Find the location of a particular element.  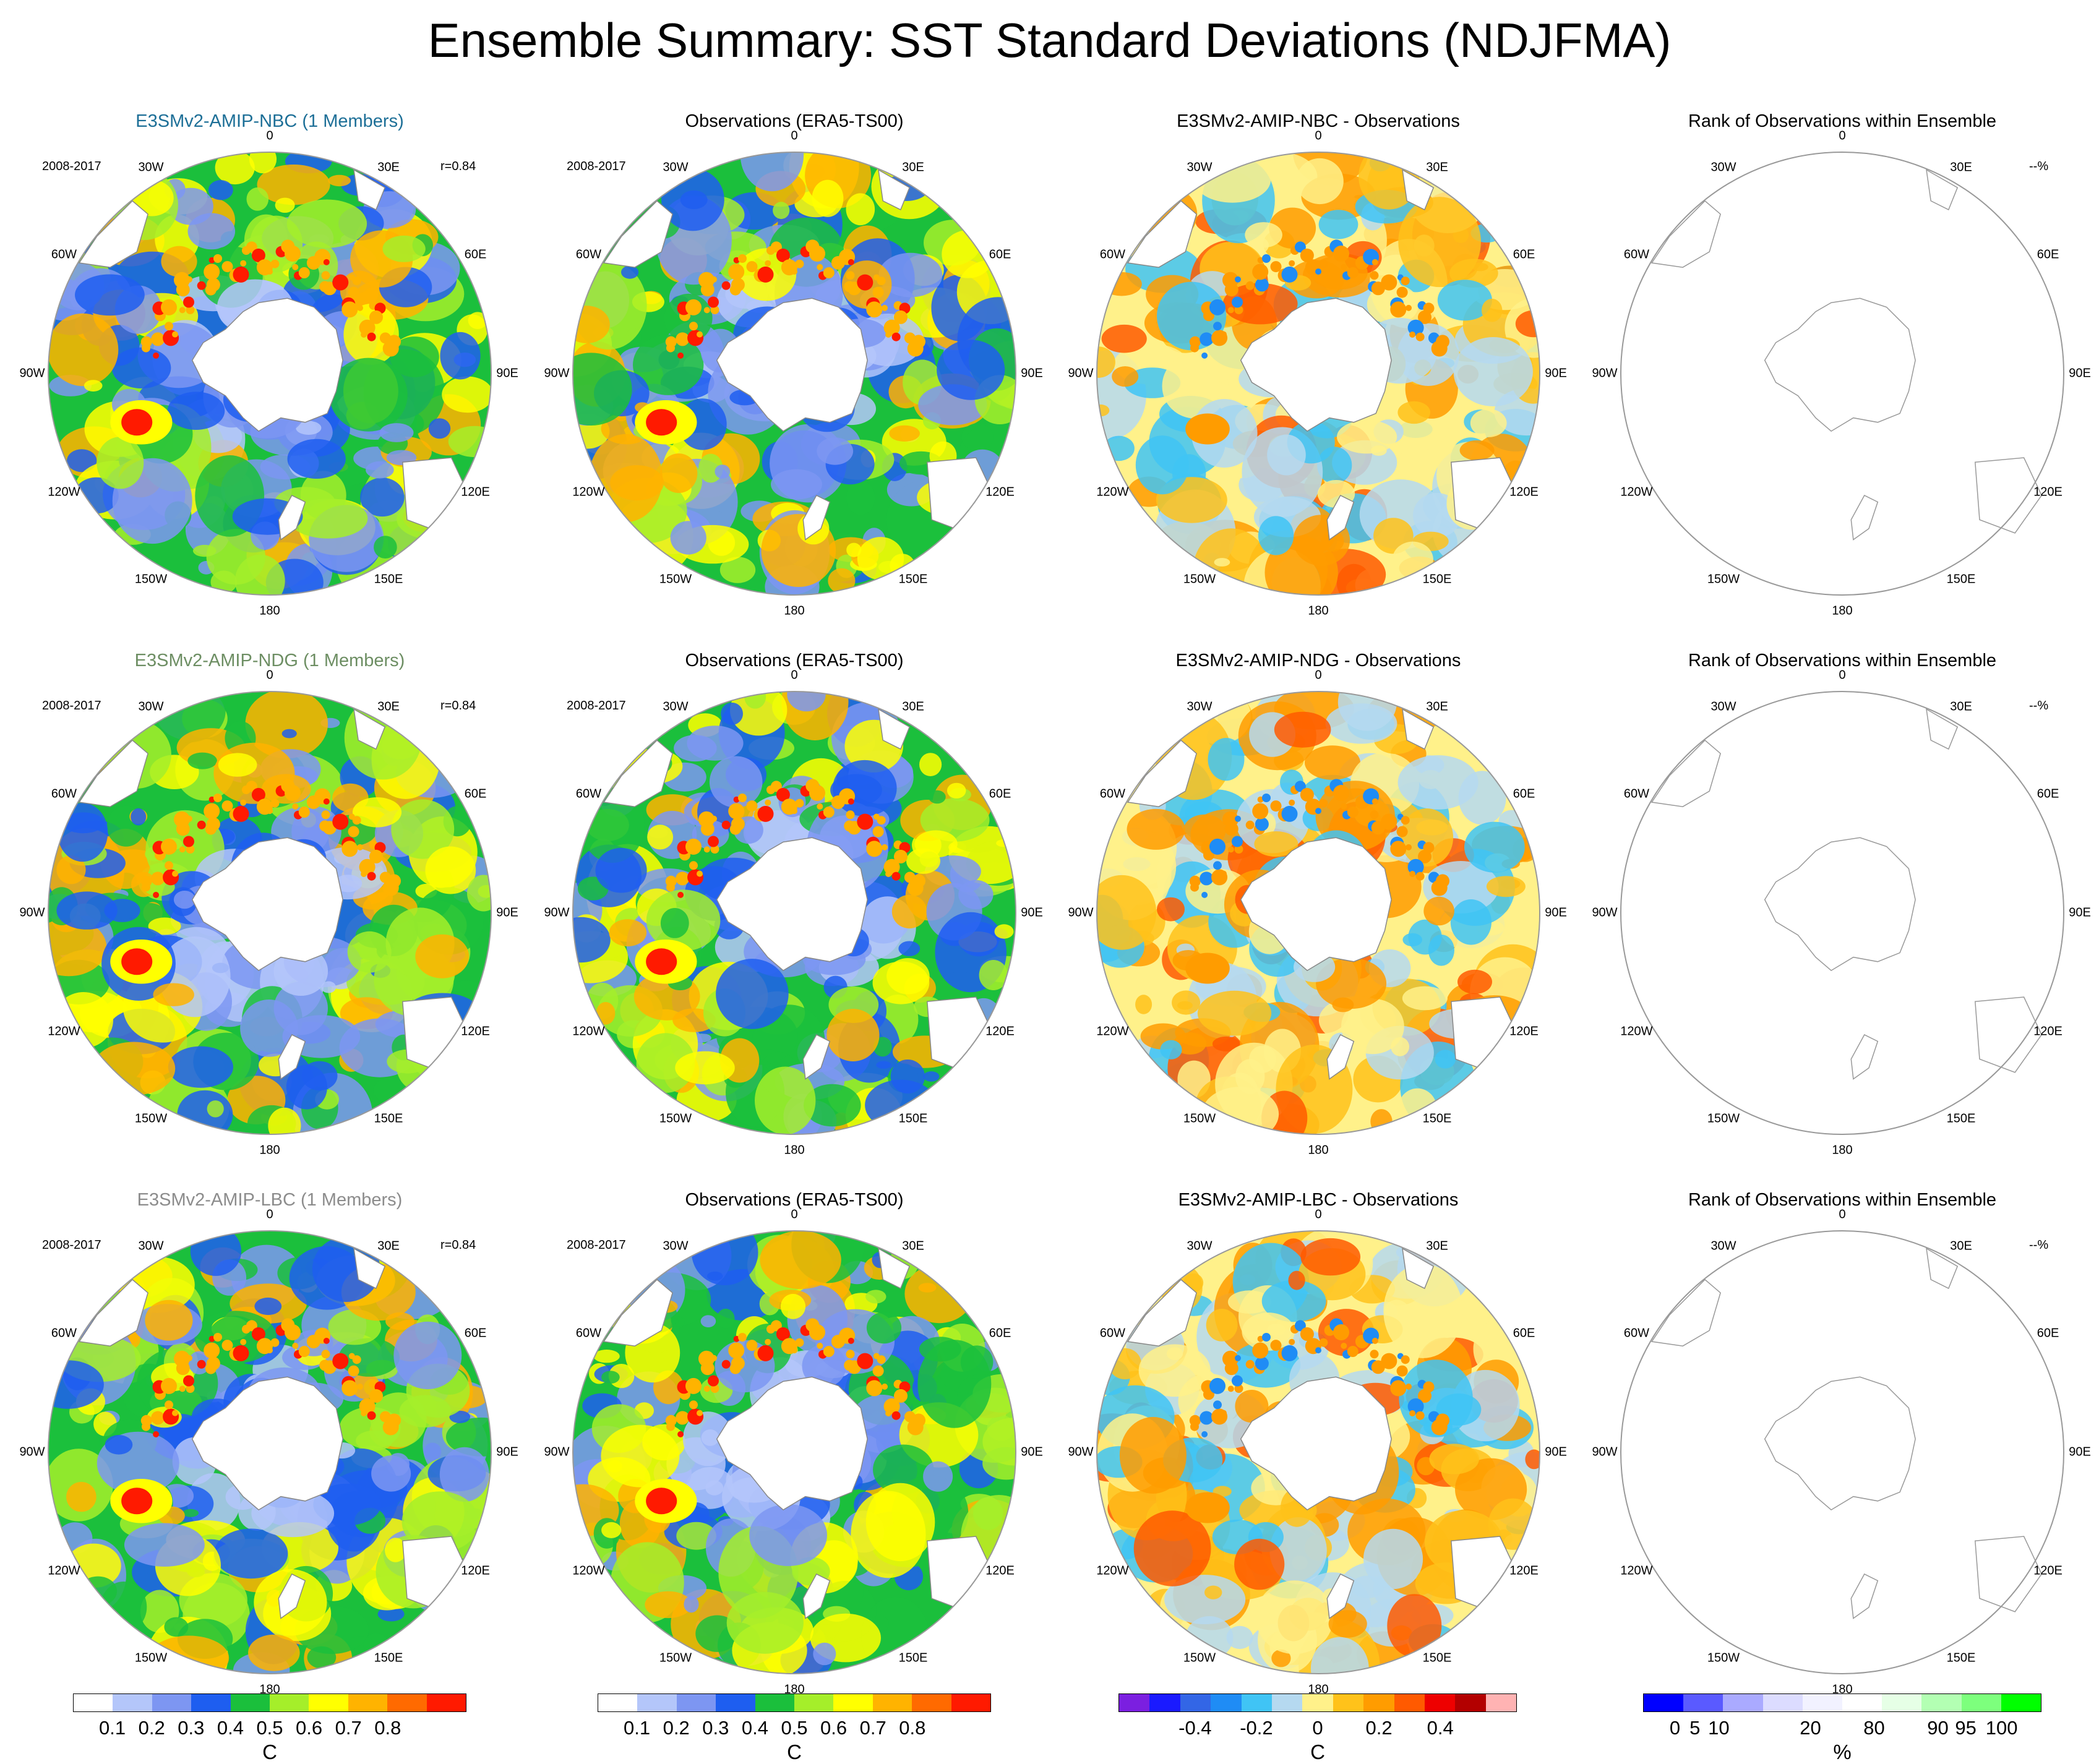

colorbar-tick-label: -0.2 is located at coordinates (1256, 1728).